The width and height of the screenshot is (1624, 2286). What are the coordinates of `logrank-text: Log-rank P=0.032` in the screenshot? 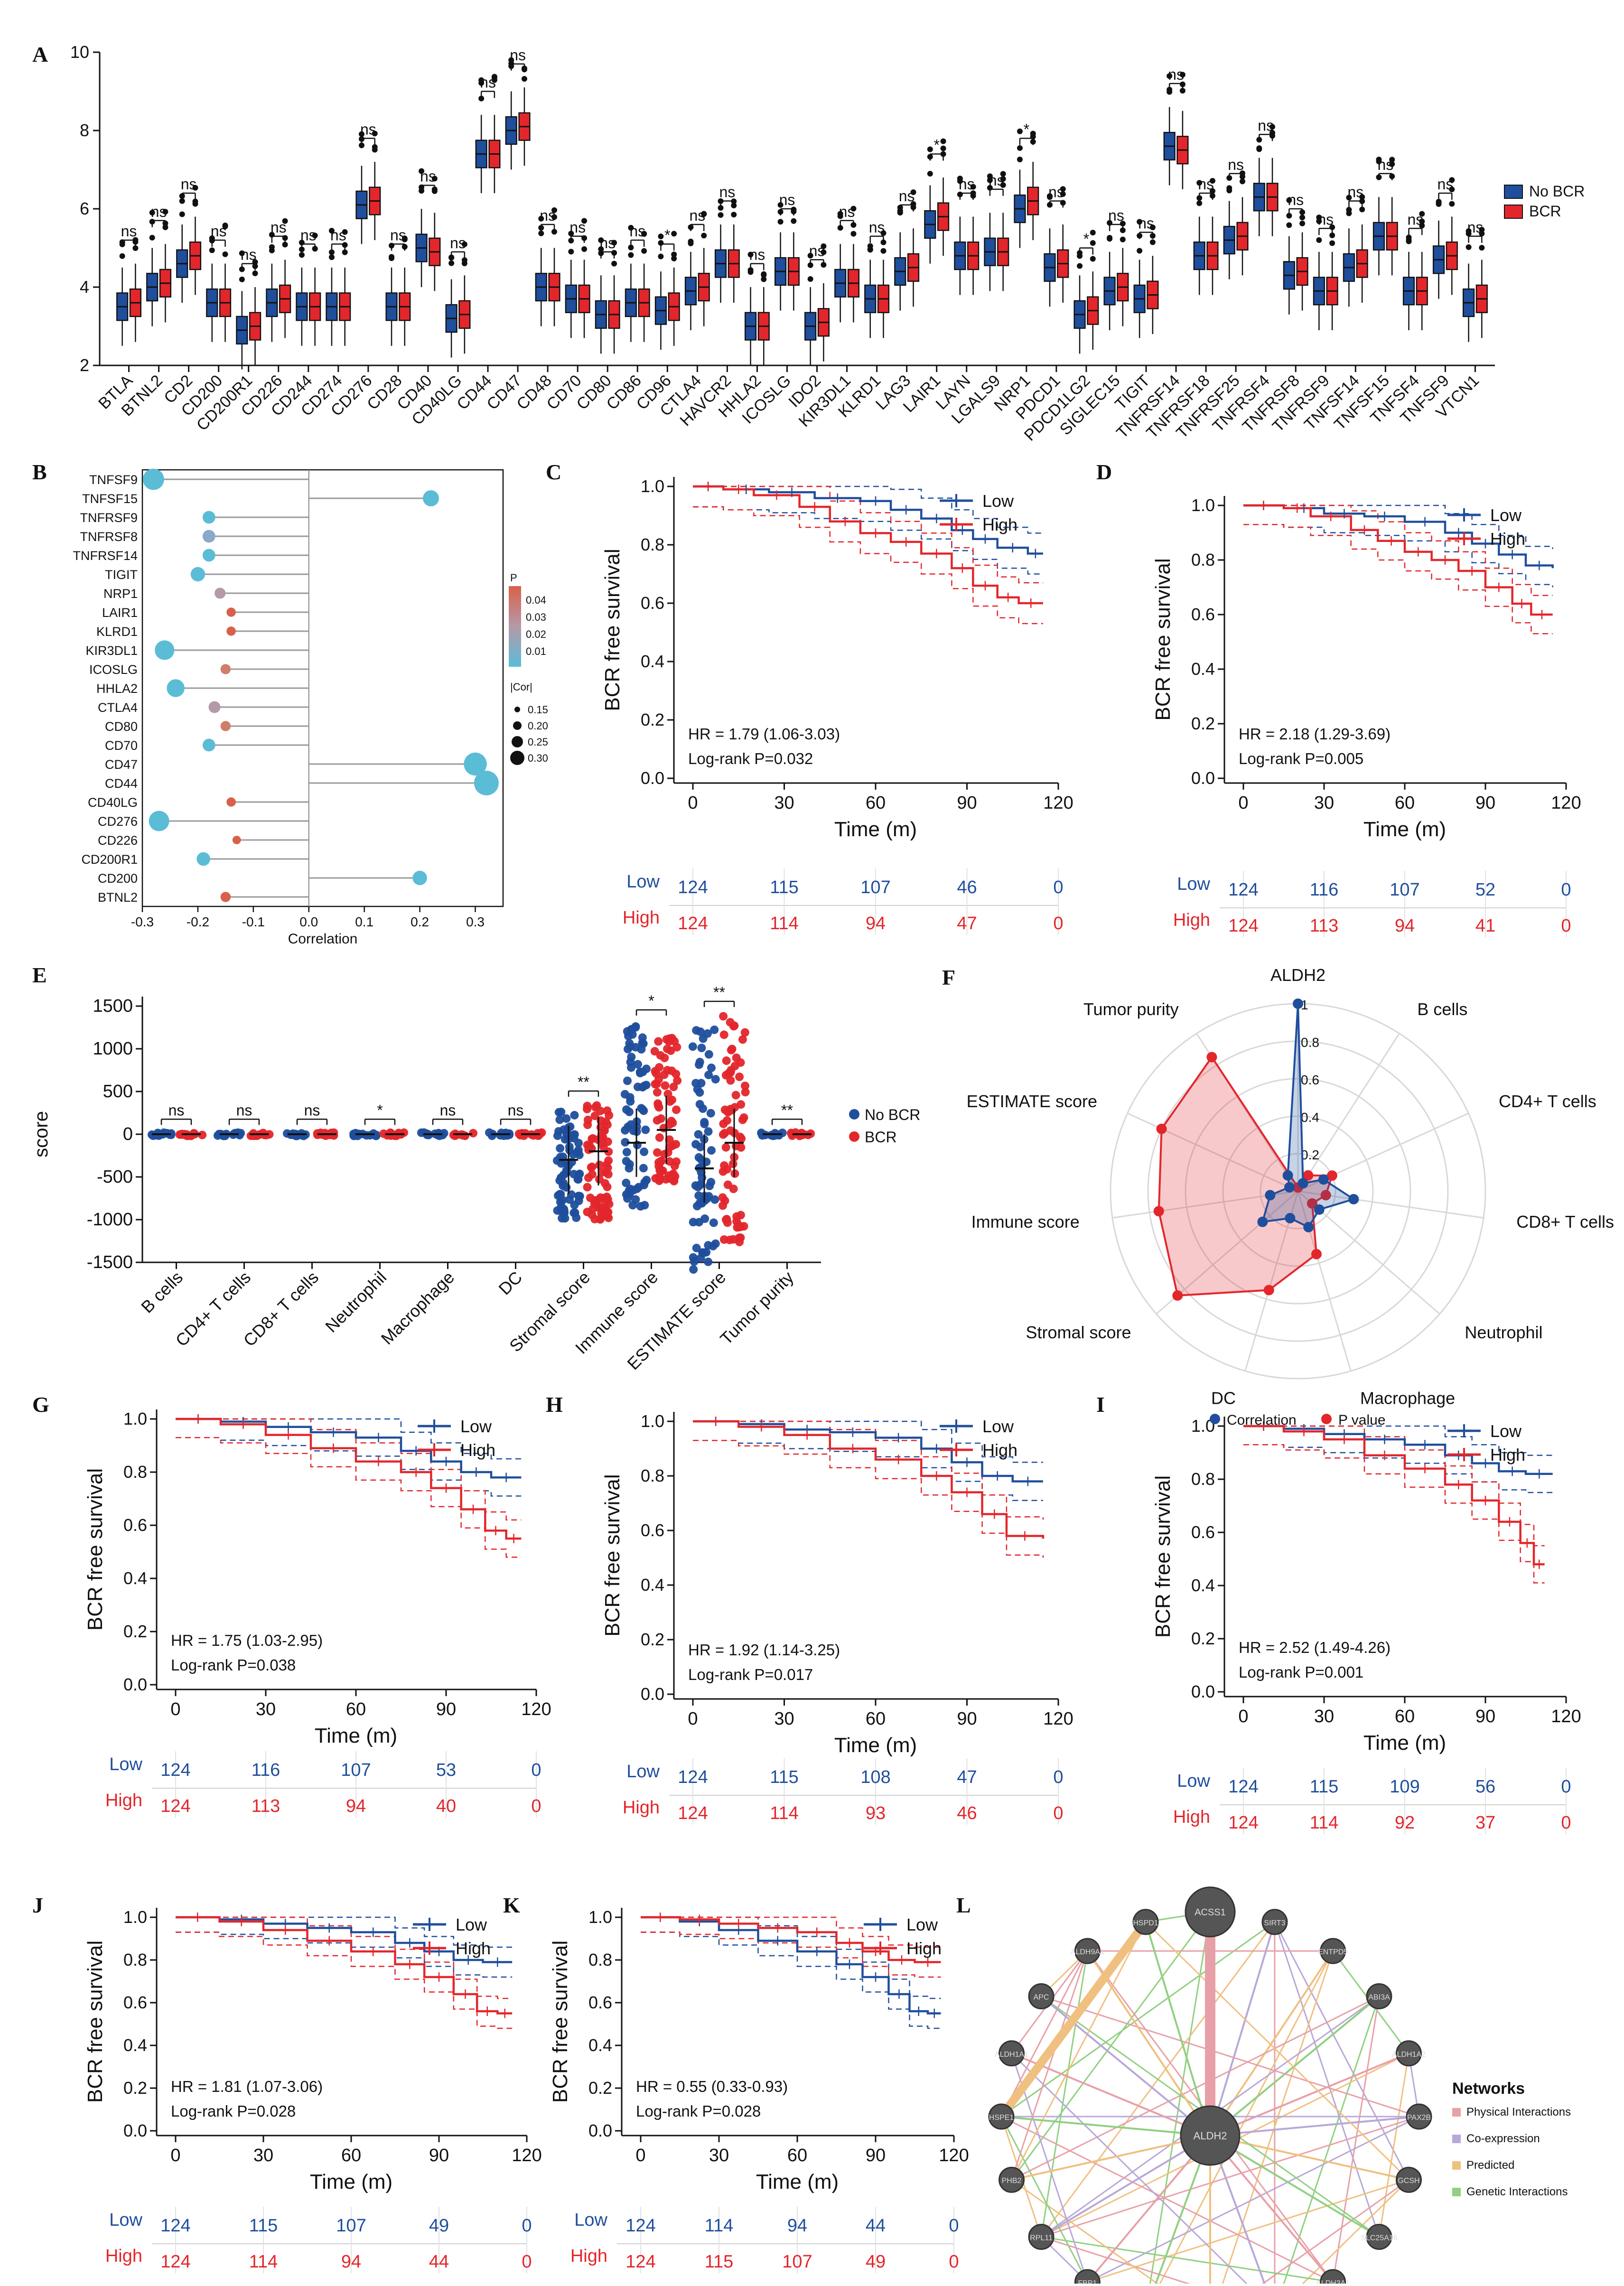 It's located at (750, 759).